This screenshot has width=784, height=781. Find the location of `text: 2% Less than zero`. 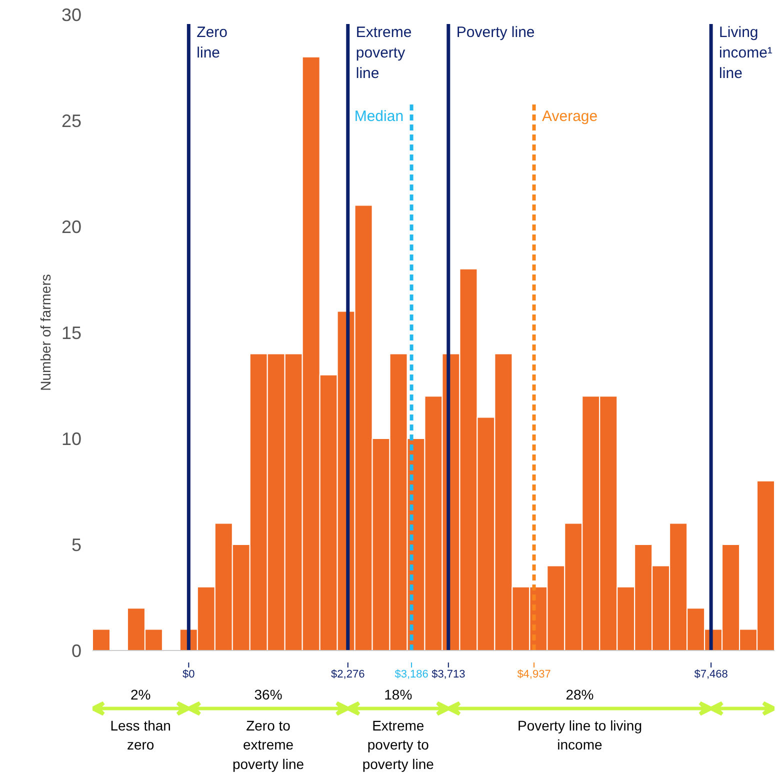

text: 2% Less than zero is located at coordinates (140, 719).